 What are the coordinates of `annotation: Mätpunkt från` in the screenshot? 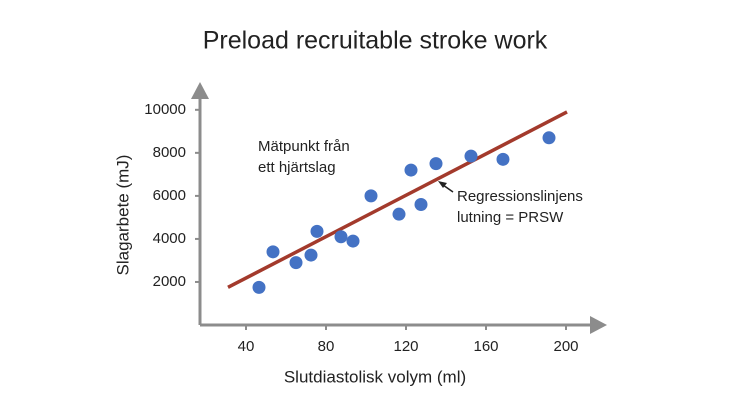 It's located at (304, 146).